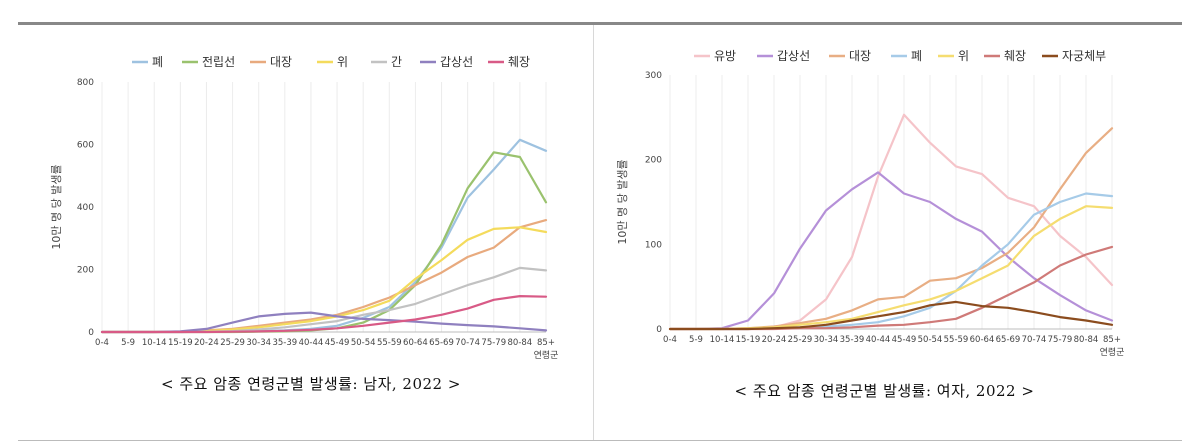 The height and width of the screenshot is (448, 1200). I want to click on y-tick-label-100: 100, so click(653, 245).